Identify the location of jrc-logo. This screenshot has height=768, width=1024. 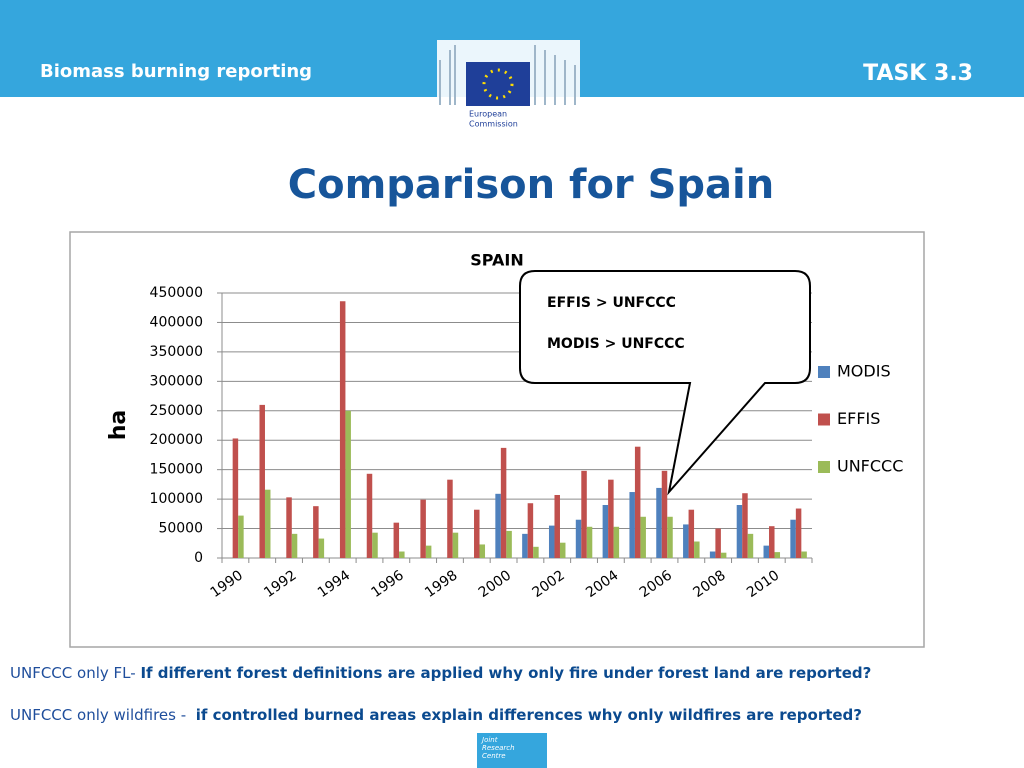
(512, 750).